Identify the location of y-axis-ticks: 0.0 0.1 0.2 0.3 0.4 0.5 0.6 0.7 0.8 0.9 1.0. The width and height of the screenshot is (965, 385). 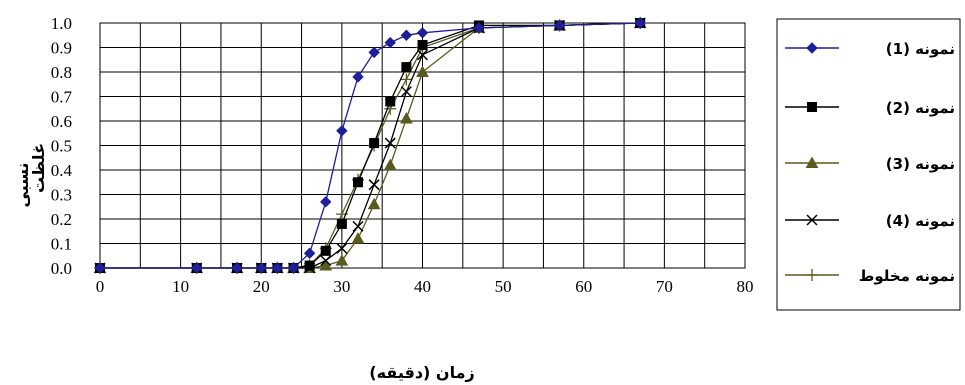
(62, 146).